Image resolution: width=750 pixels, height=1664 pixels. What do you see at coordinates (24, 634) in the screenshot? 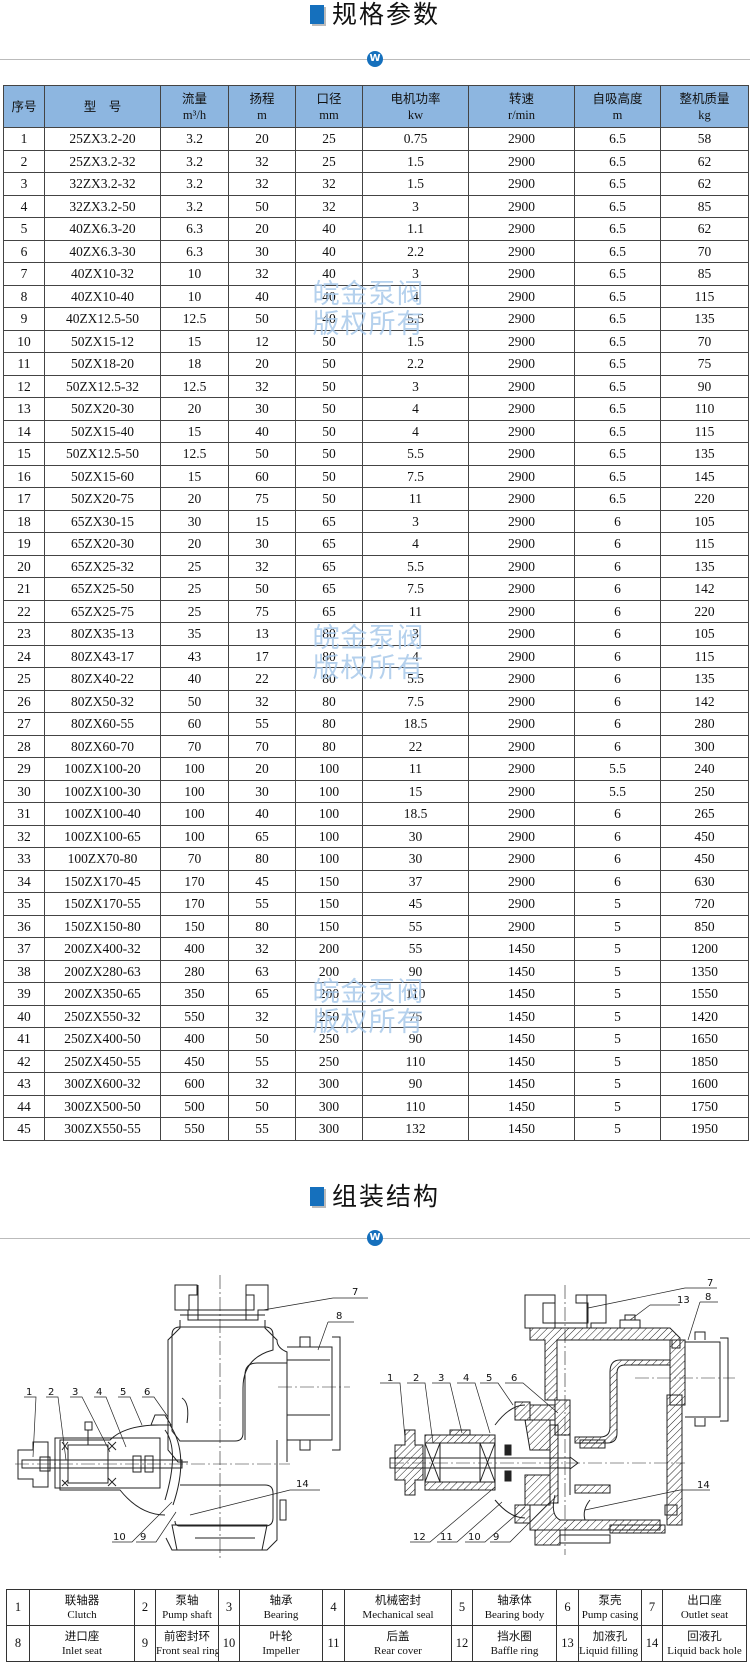
I see `table-cell: 23` at bounding box center [24, 634].